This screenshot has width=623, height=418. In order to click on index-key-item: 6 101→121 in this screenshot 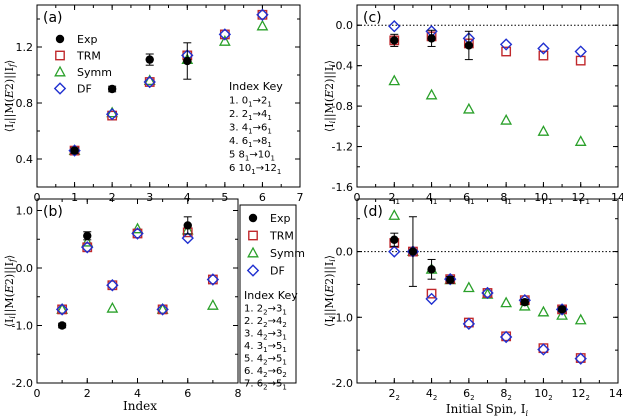, I will do `click(255, 169)`.